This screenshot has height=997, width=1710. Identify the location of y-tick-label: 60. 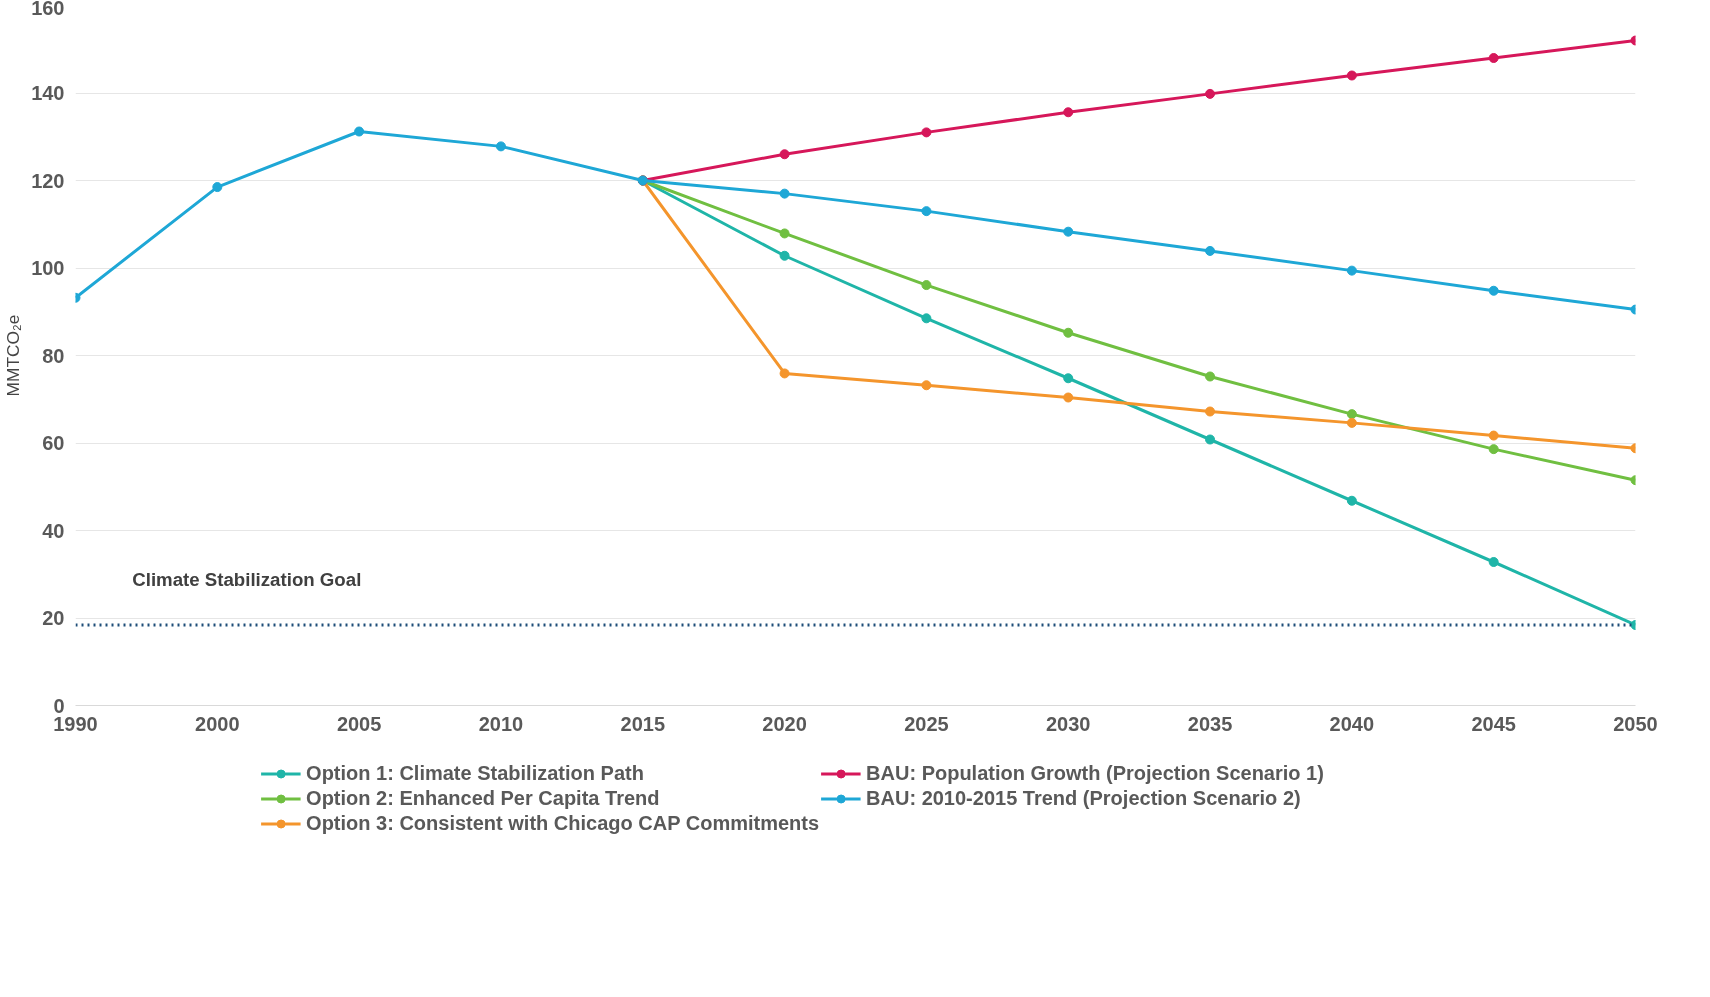
(53, 443).